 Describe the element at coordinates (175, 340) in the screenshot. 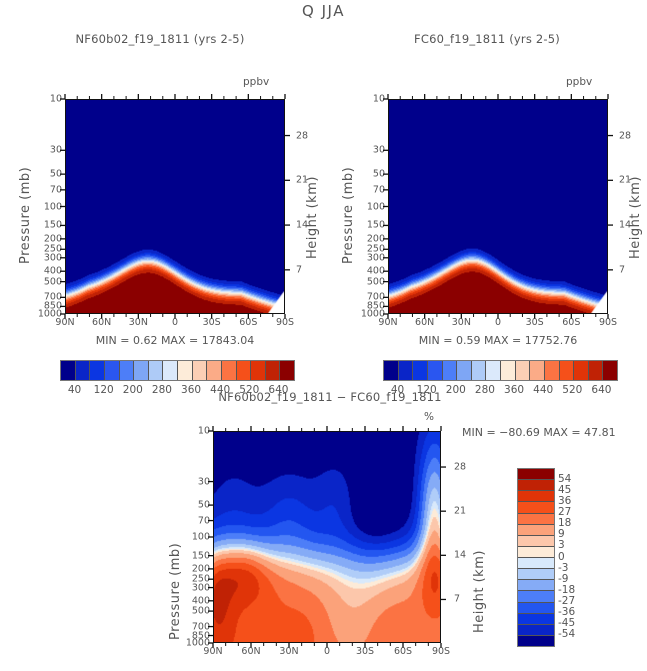

I see `panel-top-left-minmax: MIN = 0.62 MAX = 17843.04` at that location.